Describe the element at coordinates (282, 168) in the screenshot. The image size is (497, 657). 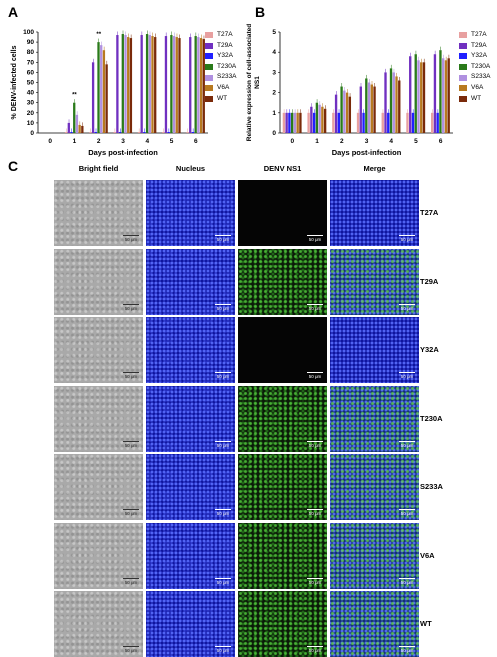
I see `col-head-ns1: DENV NS1` at that location.